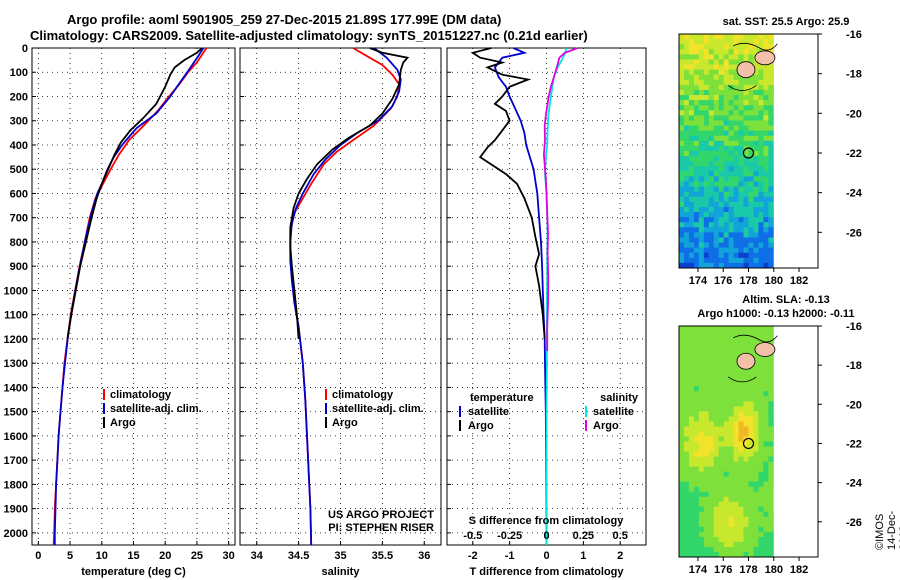  I want to click on legend-label: Argo, so click(345, 423).